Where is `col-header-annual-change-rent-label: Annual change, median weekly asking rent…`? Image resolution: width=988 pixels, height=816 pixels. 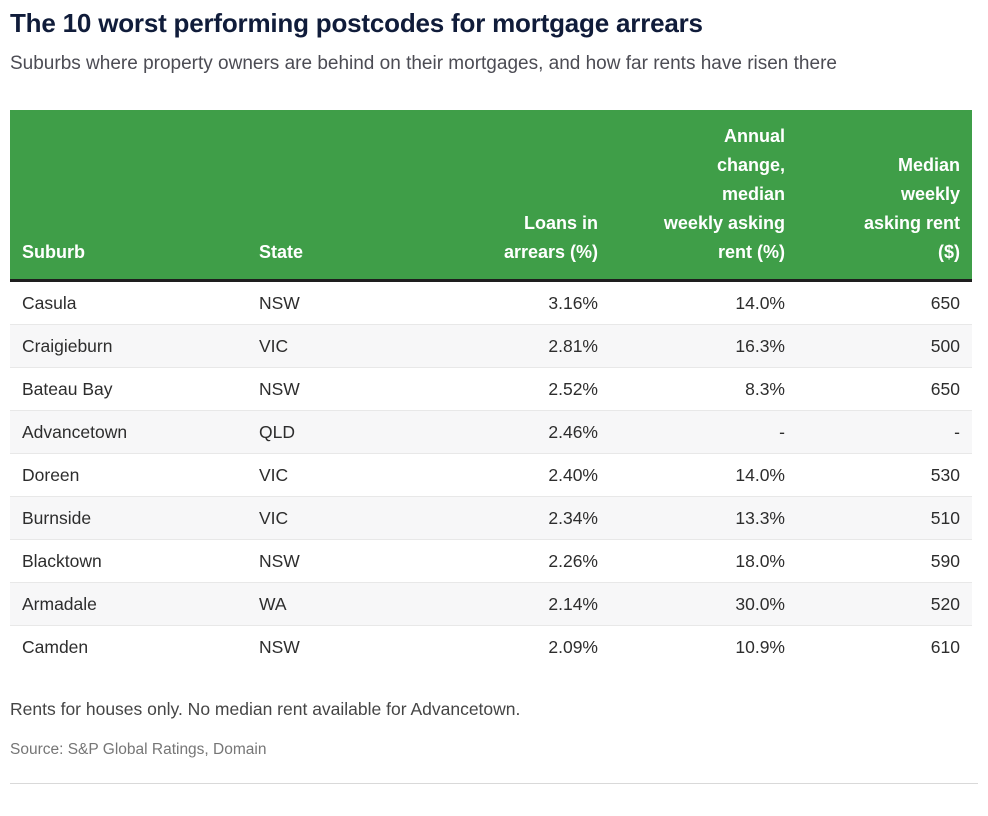 col-header-annual-change-rent-label: Annual change, median weekly asking rent… is located at coordinates (724, 194).